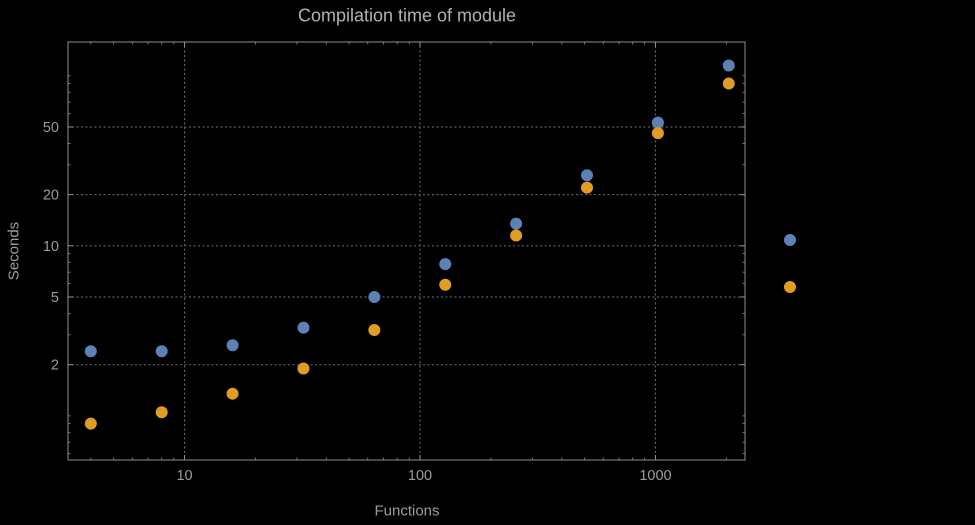  I want to click on x-tick-label: 1000, so click(655, 476).